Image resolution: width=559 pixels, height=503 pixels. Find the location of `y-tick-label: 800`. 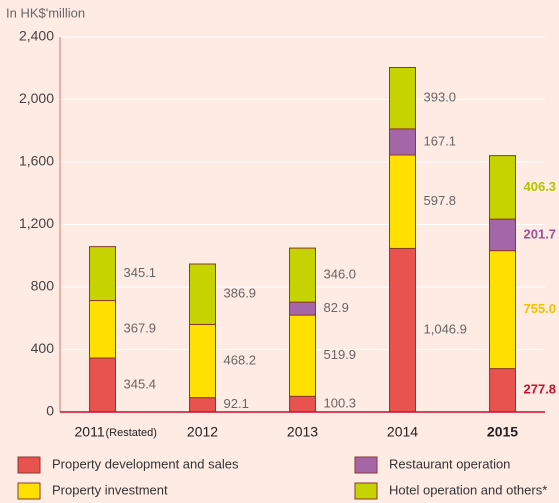

y-tick-label: 800 is located at coordinates (43, 286).